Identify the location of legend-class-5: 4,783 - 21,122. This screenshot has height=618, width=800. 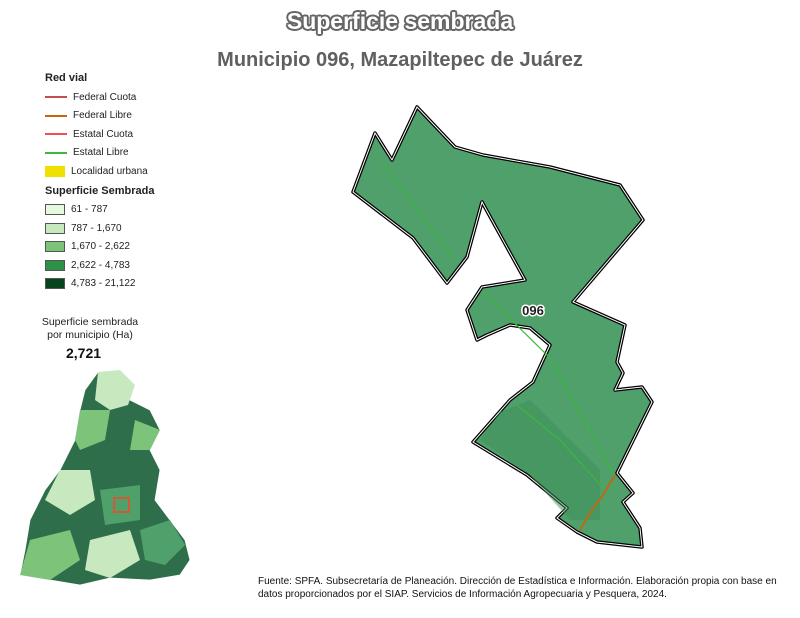
(99, 284).